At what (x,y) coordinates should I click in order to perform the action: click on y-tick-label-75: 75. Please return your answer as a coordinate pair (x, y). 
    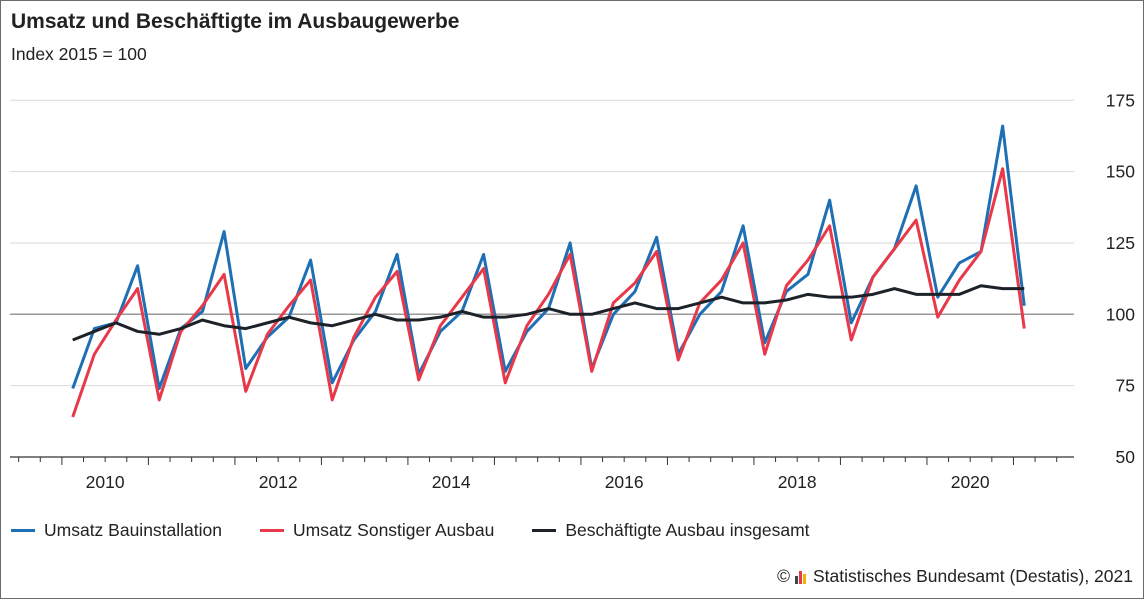
    Looking at the image, I should click on (1125, 386).